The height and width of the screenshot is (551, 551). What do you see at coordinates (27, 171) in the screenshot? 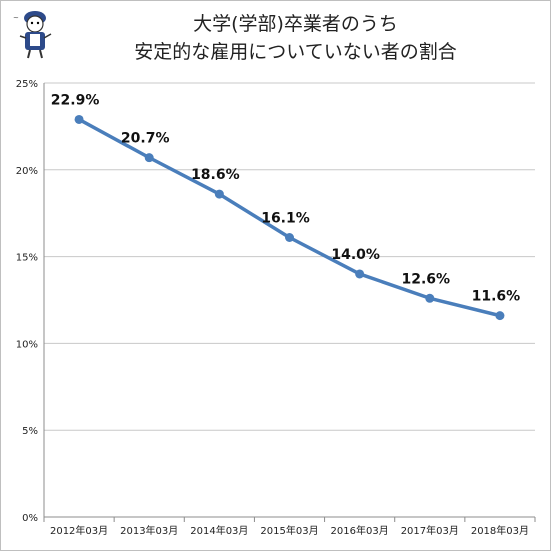
I see `y-tick-label: 20%` at bounding box center [27, 171].